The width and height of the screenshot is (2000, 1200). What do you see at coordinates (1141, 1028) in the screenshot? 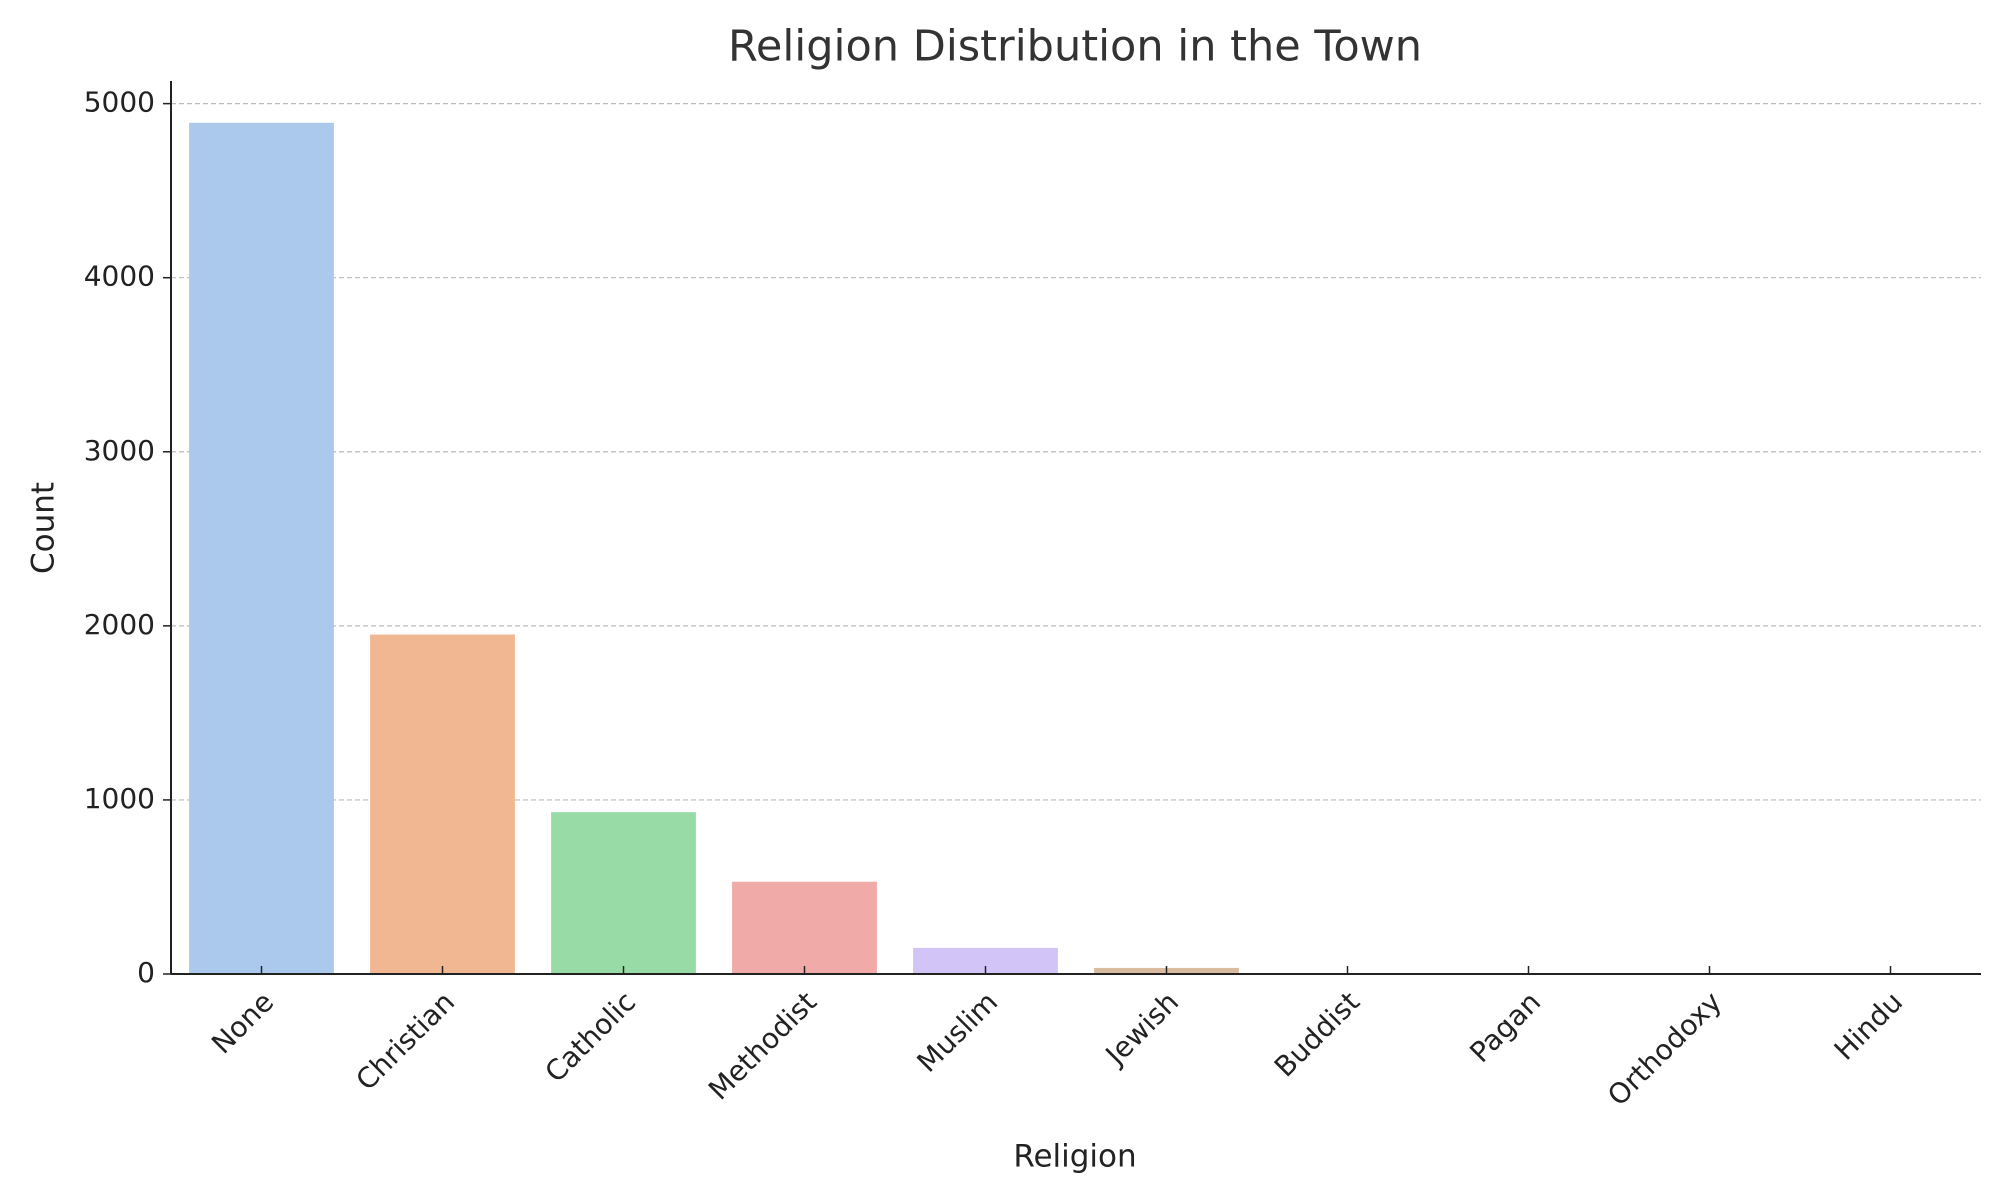
I see `x-tick-label: Jewish` at bounding box center [1141, 1028].